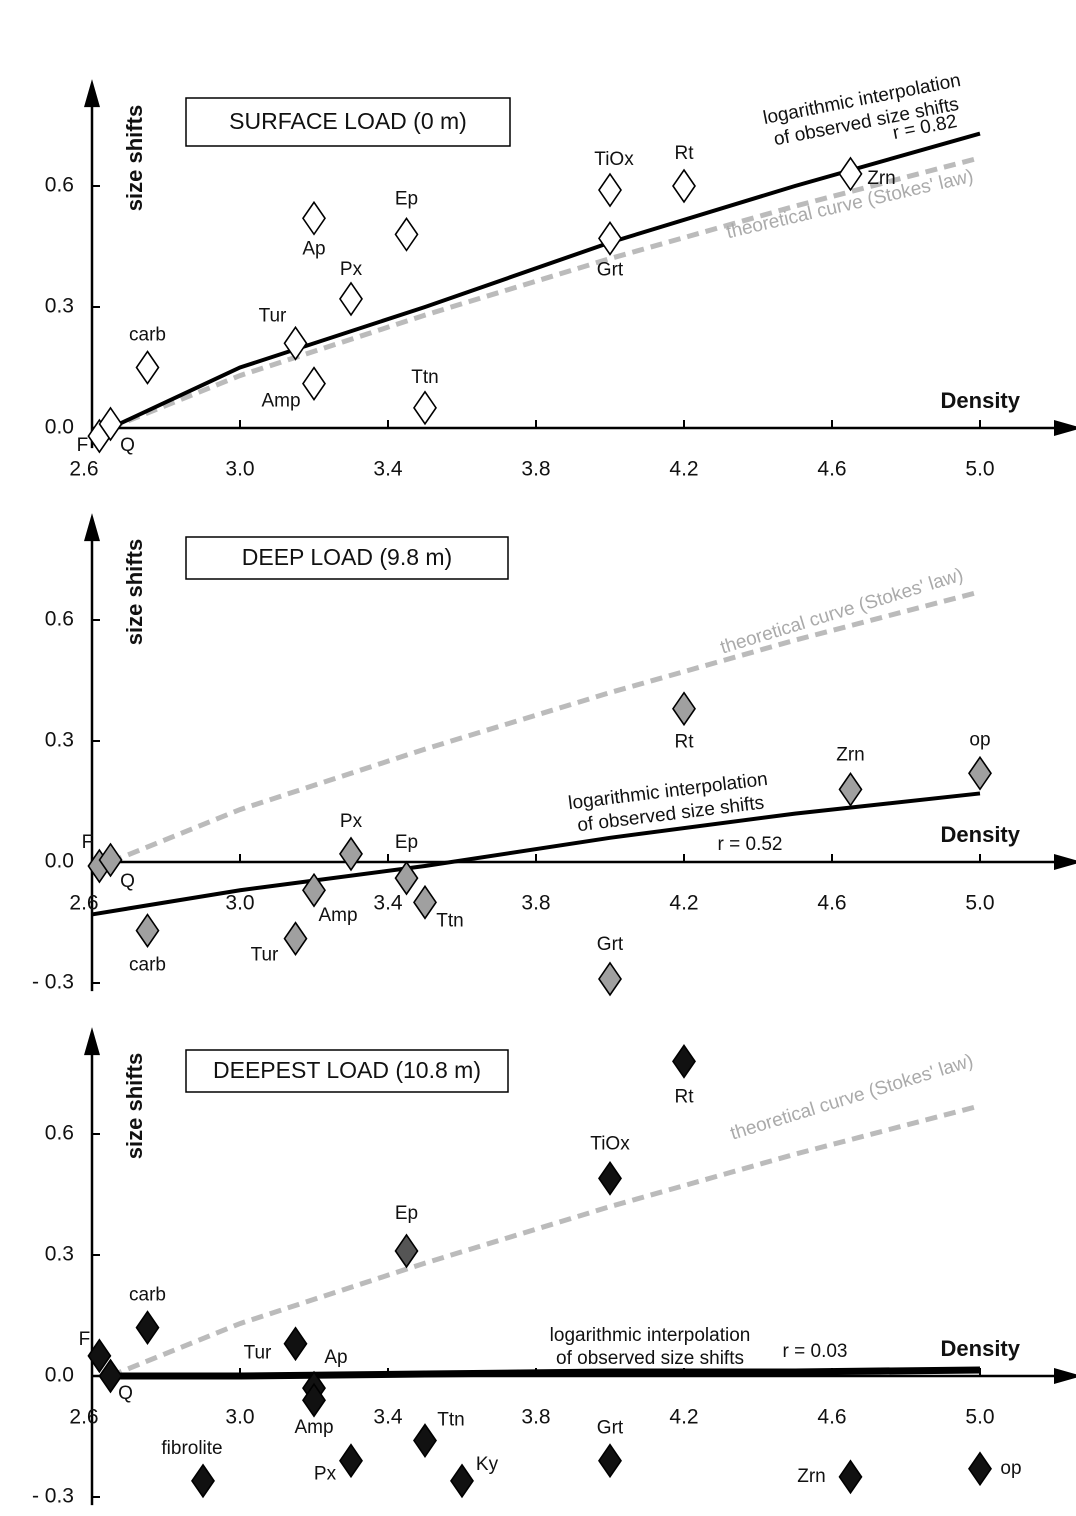  What do you see at coordinates (650, 1358) in the screenshot?
I see `curve-label: of observed size shifts` at bounding box center [650, 1358].